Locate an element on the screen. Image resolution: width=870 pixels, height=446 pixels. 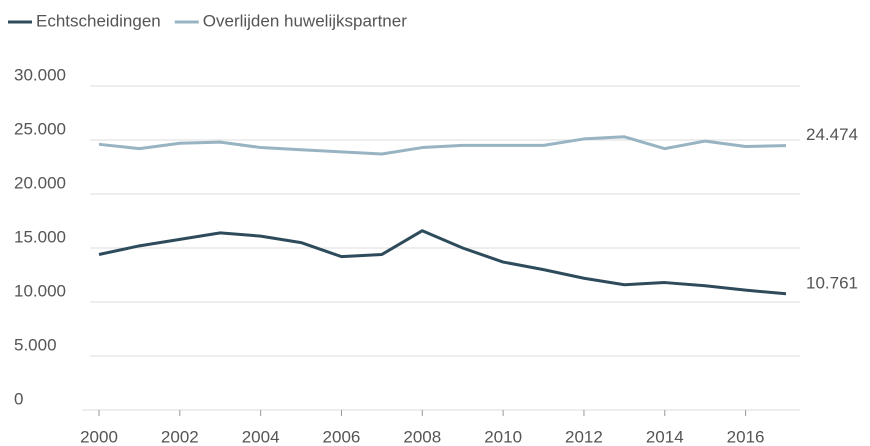
x-tick-label: 2004 is located at coordinates (261, 436).